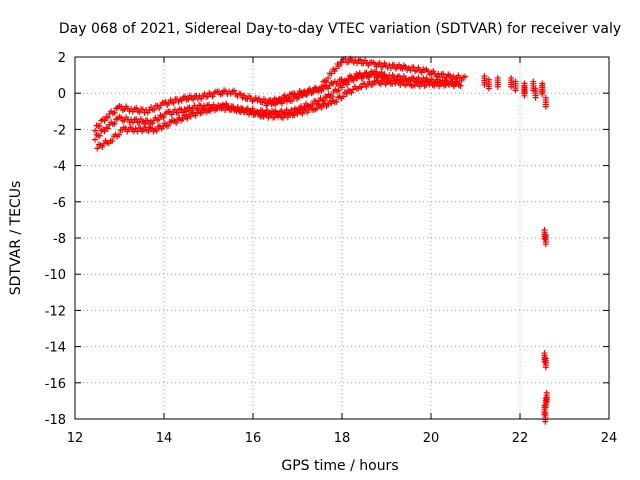 This screenshot has width=640, height=480. What do you see at coordinates (55, 348) in the screenshot?
I see `y-tick-label: -14` at bounding box center [55, 348].